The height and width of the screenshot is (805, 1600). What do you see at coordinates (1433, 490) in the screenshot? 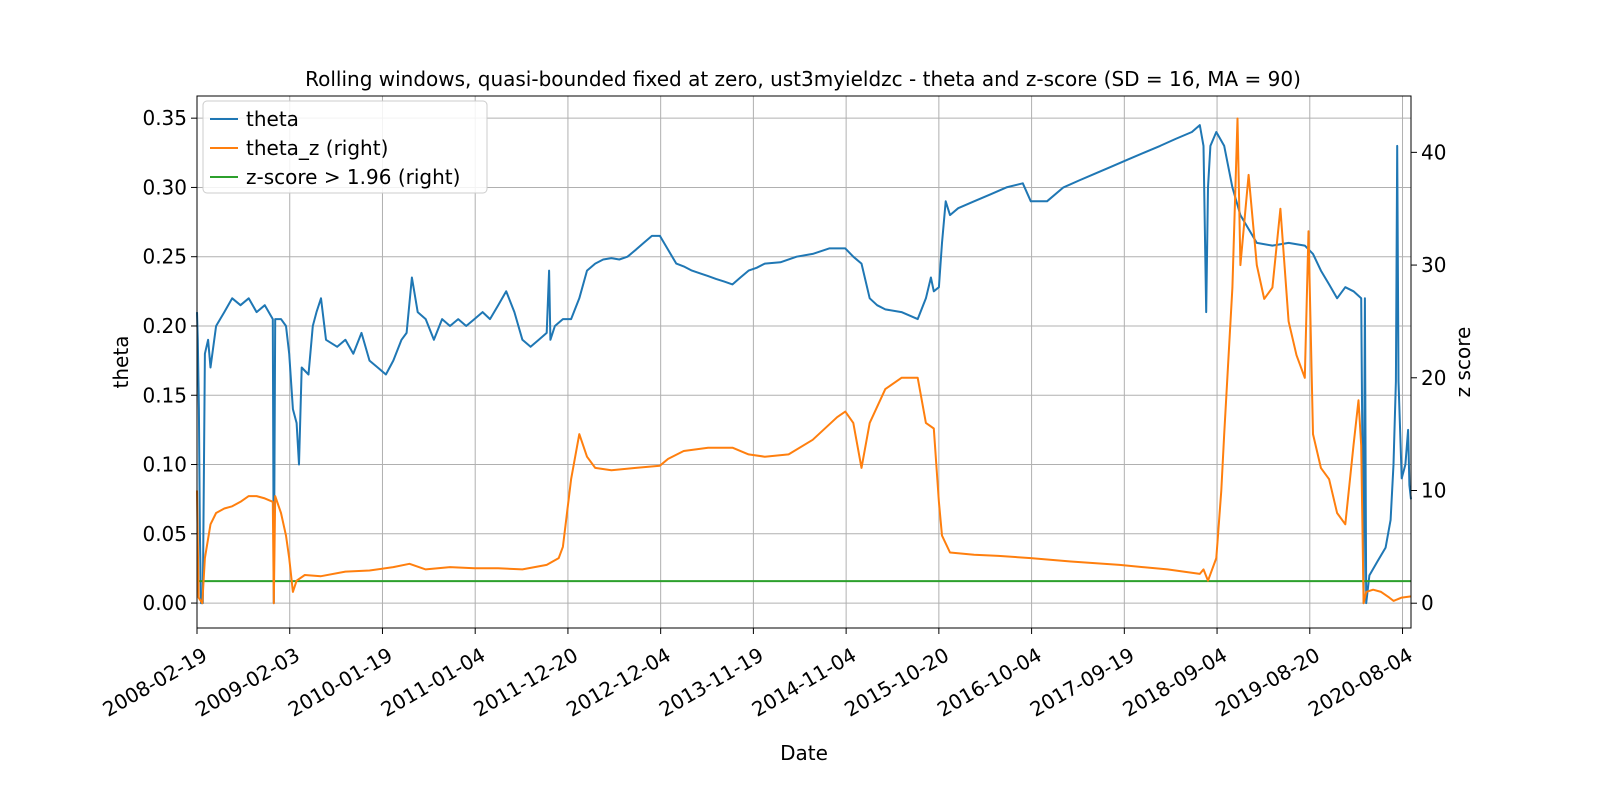
I see `y2-tick-label: 10` at bounding box center [1433, 490].